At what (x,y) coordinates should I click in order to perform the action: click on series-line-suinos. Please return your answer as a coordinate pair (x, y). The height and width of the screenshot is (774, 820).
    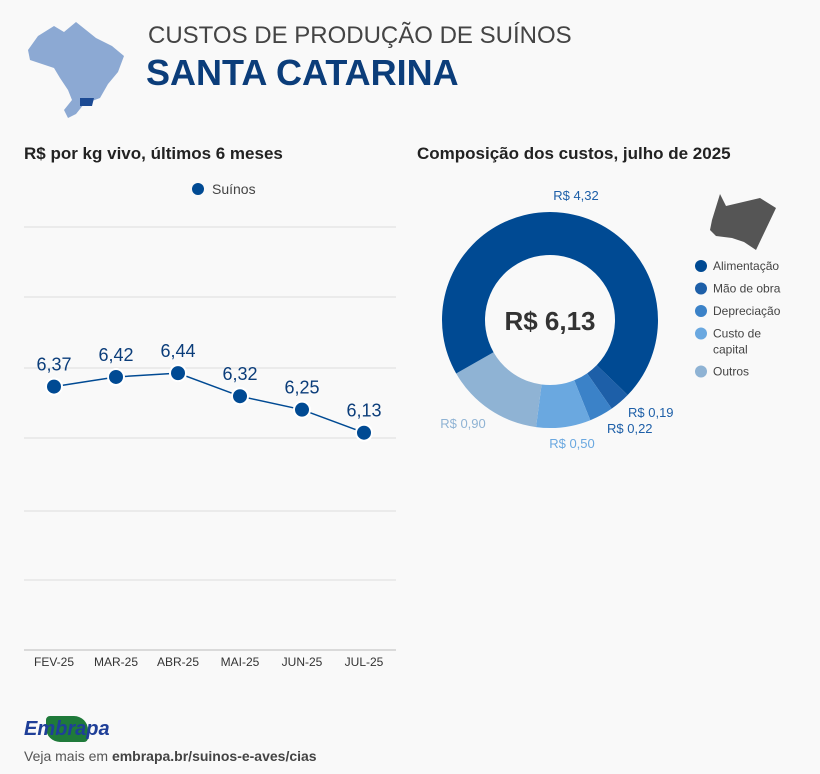
    Looking at the image, I should click on (209, 403).